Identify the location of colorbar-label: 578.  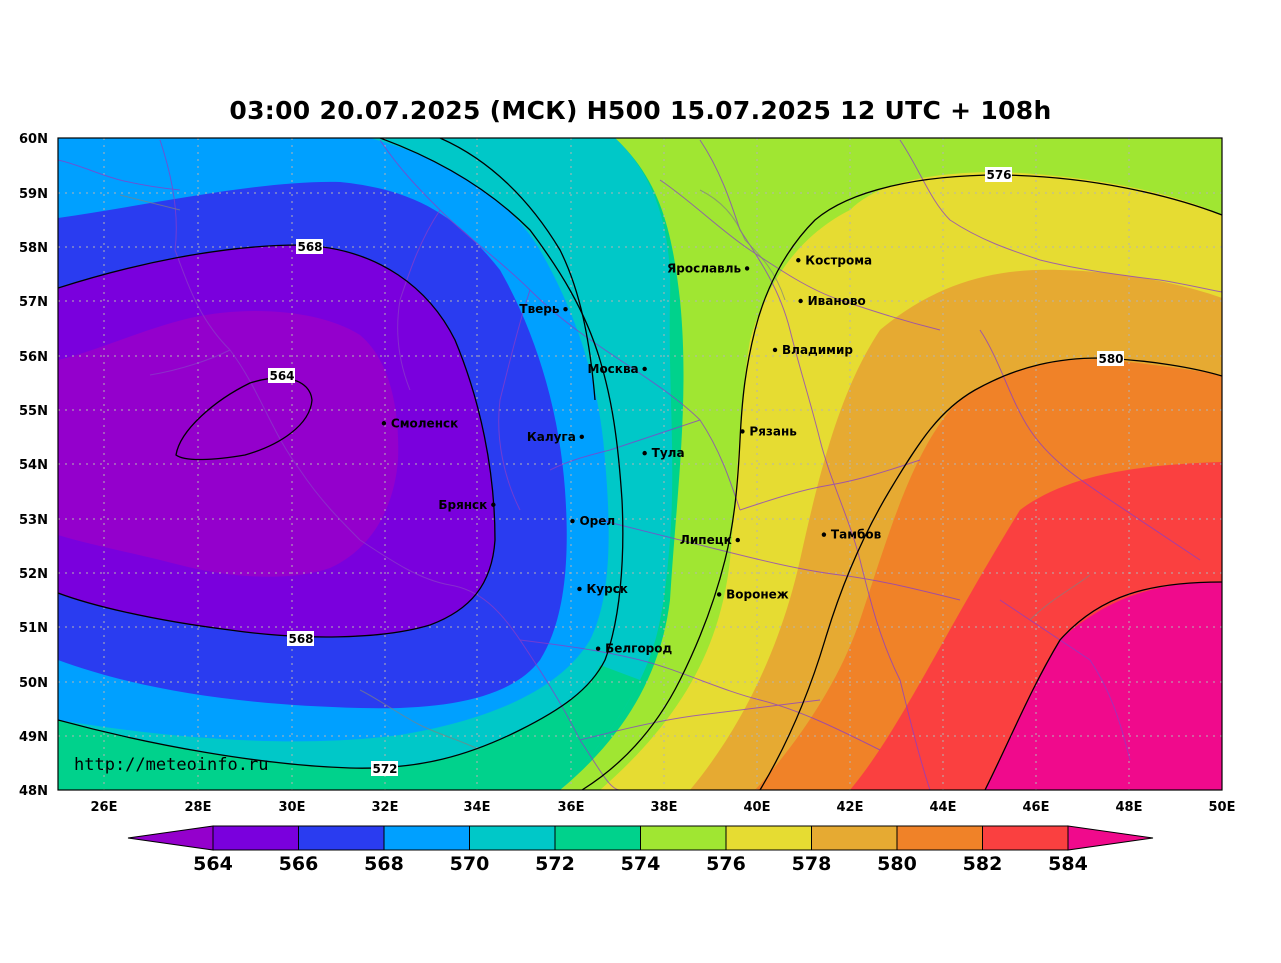
(812, 864).